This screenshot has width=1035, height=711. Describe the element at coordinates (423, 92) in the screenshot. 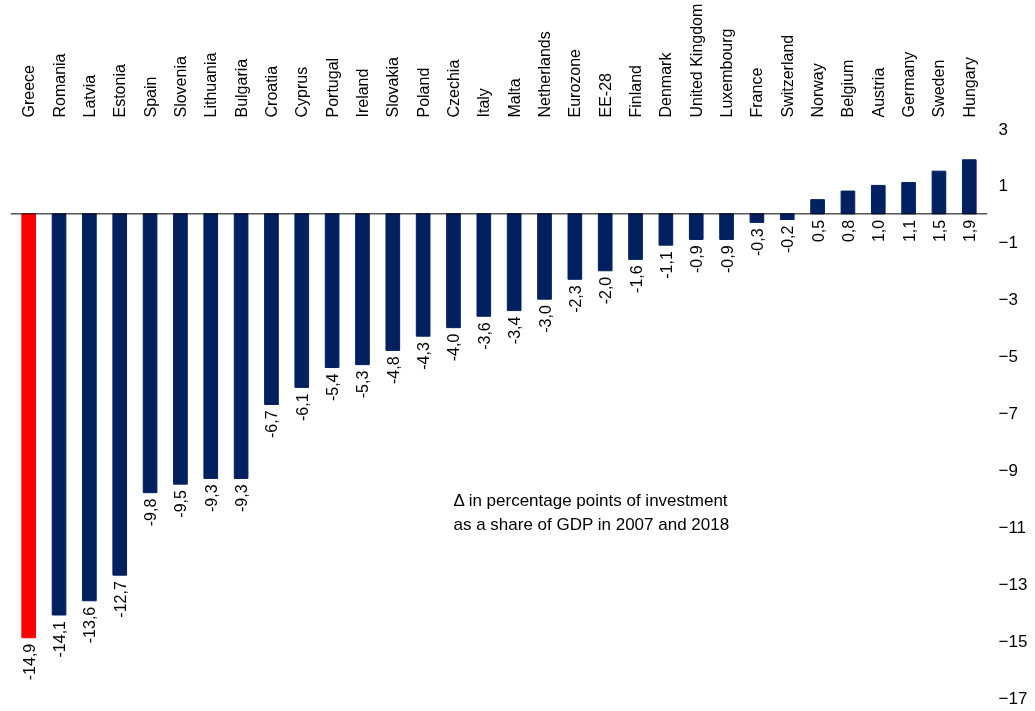

I see `x-tick-label: Poland` at that location.